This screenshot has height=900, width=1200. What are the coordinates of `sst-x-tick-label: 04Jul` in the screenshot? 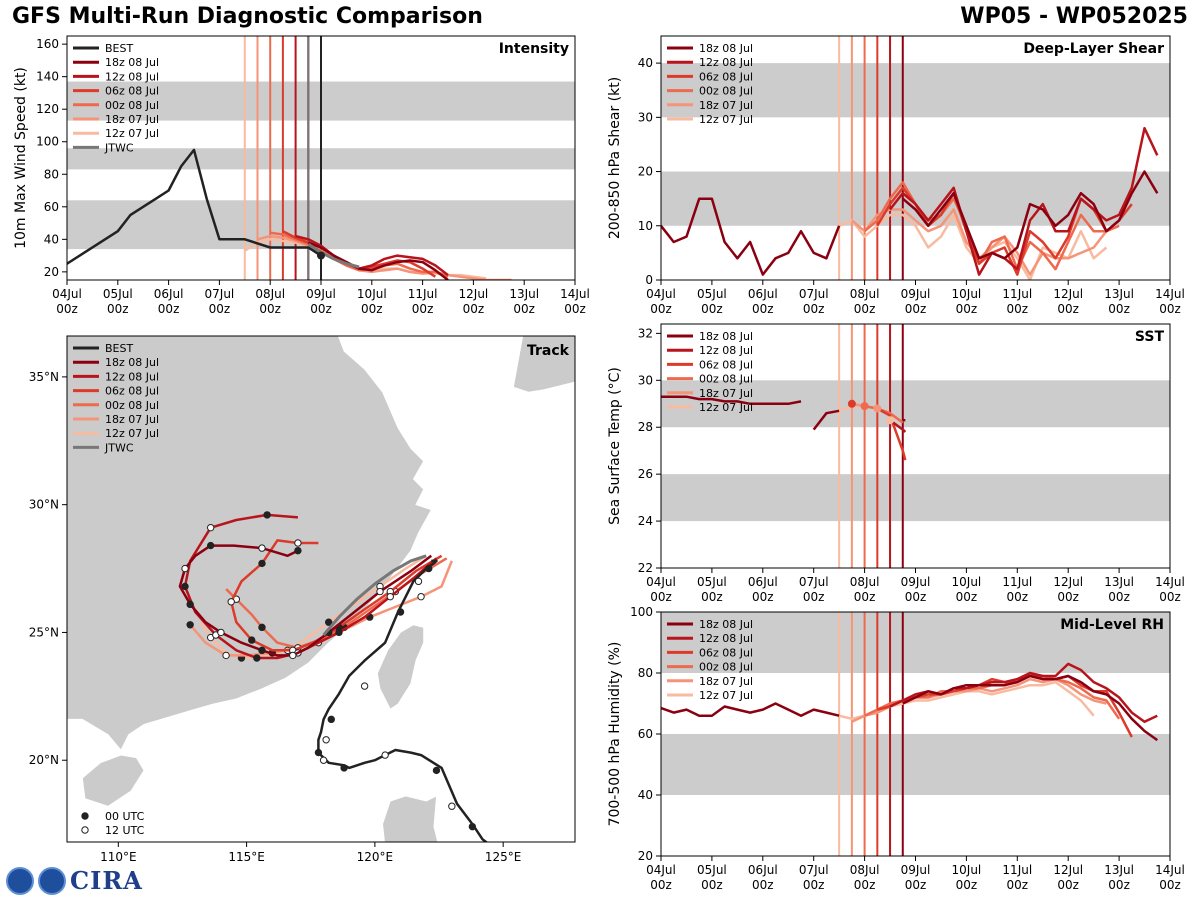 It's located at (661, 582).